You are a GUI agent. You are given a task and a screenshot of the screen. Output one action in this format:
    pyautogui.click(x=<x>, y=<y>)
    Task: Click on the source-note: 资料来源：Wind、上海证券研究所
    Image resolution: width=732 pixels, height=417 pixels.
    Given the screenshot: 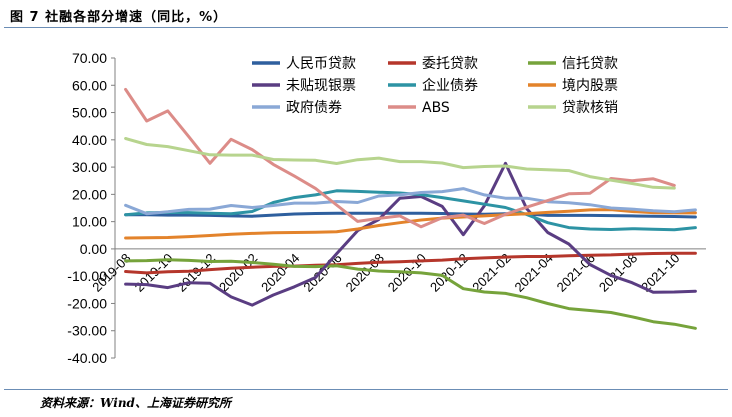 What is the action you would take?
    pyautogui.click(x=135, y=403)
    